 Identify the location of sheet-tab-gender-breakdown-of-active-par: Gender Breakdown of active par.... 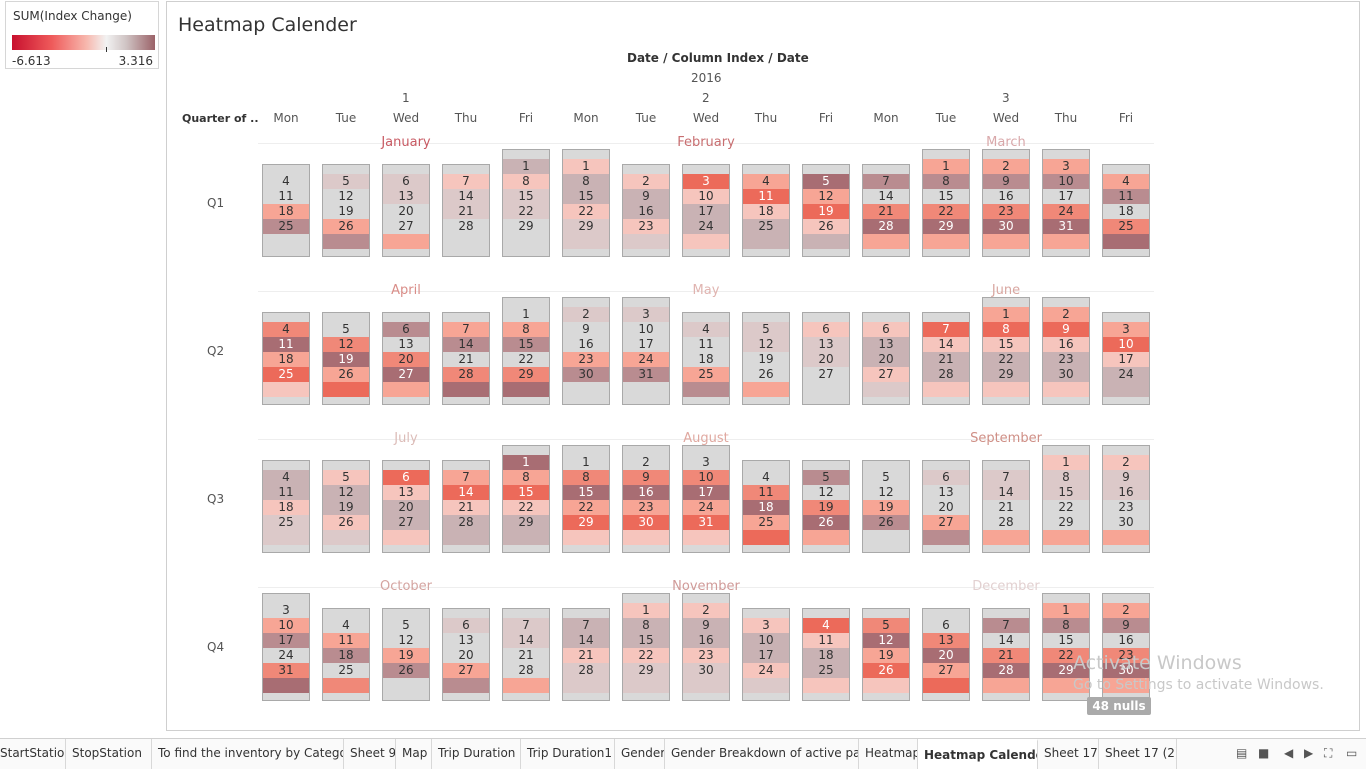
(762, 754).